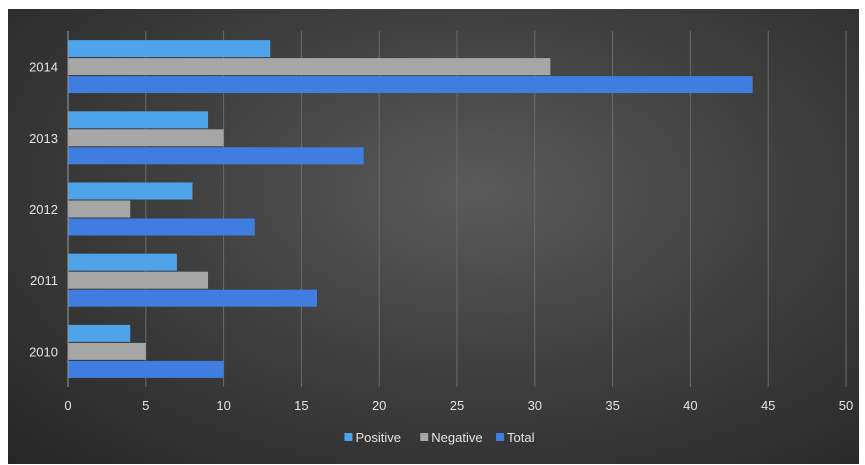 This screenshot has height=465, width=865. Describe the element at coordinates (424, 437) in the screenshot. I see `legend-swatch-negative` at that location.